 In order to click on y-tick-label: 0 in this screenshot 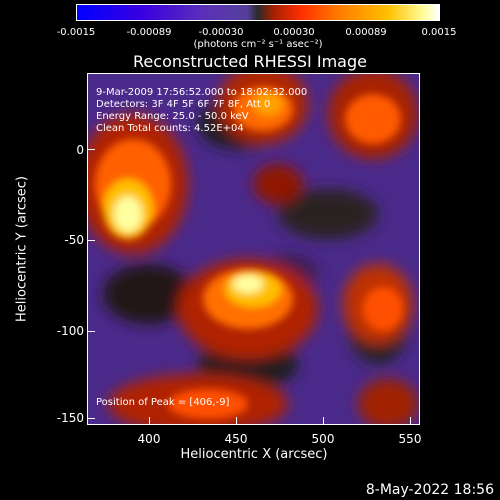, I will do `click(80, 150)`.